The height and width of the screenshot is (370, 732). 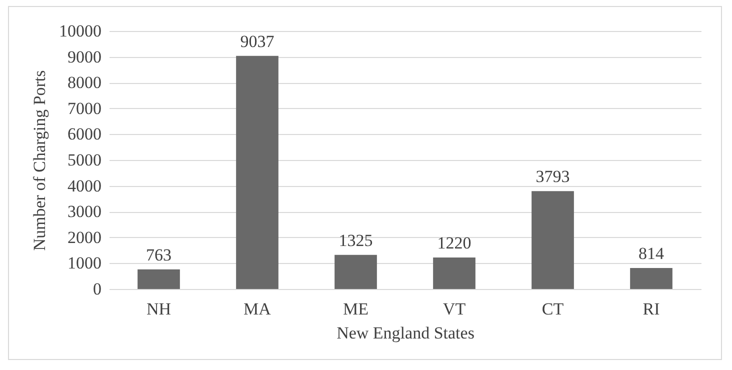 I want to click on x-tick-label: VT, so click(x=454, y=309).